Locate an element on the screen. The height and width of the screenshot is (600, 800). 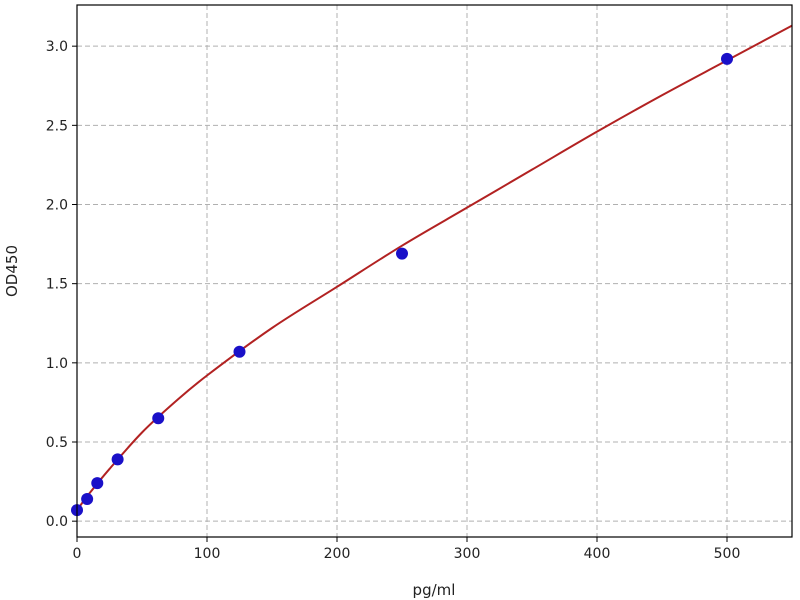
y-tick-label: 0.0 is located at coordinates (57, 522).